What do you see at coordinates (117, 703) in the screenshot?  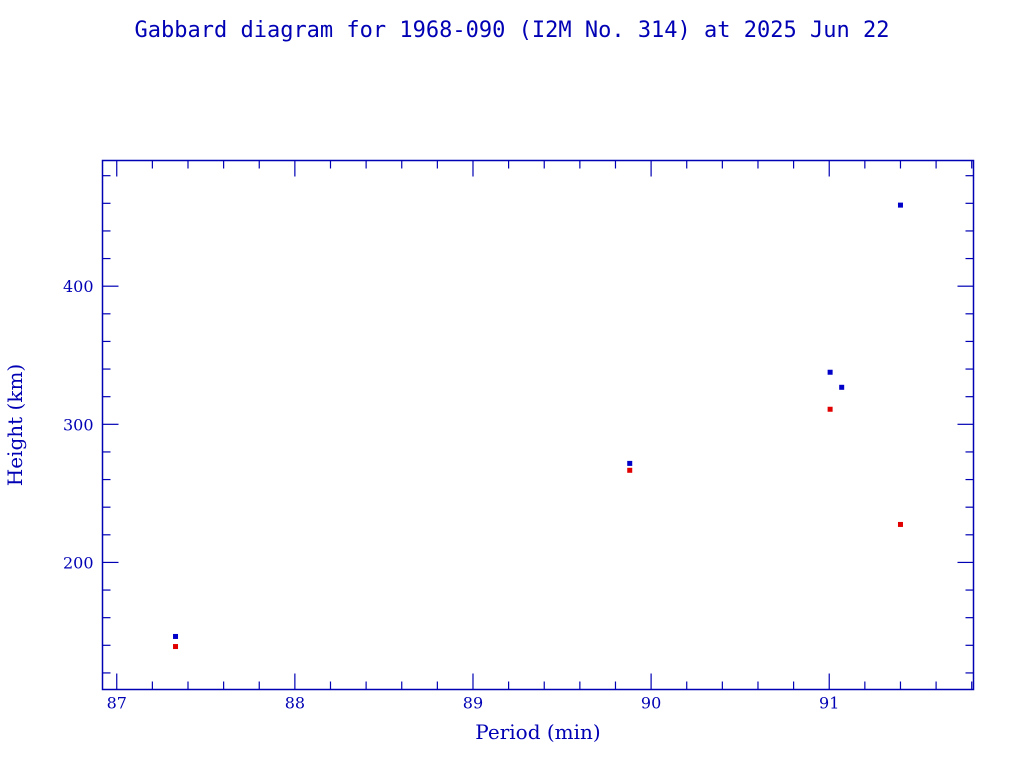 I see `x-tick-label: 87` at bounding box center [117, 703].